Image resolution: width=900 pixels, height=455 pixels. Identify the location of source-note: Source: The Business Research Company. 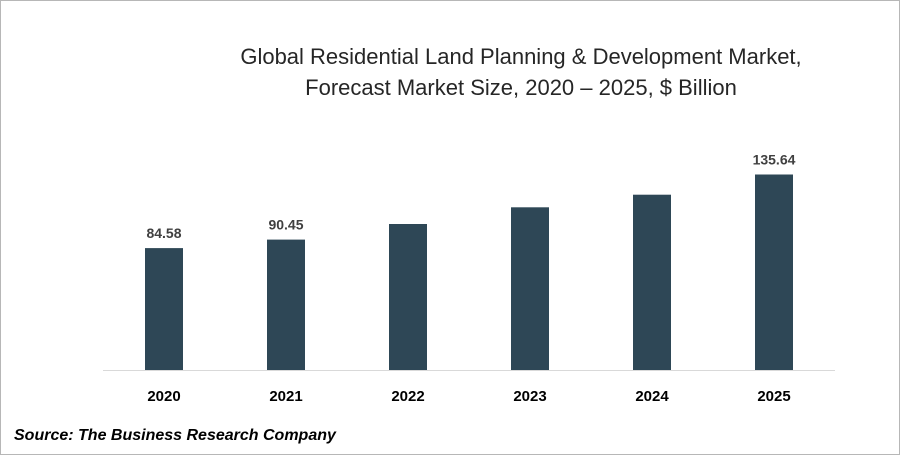
(175, 435).